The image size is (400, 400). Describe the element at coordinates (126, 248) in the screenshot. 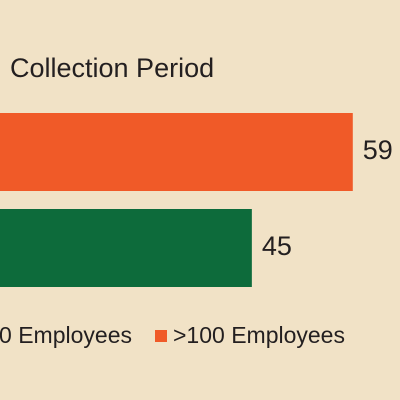

I see `bar` at that location.